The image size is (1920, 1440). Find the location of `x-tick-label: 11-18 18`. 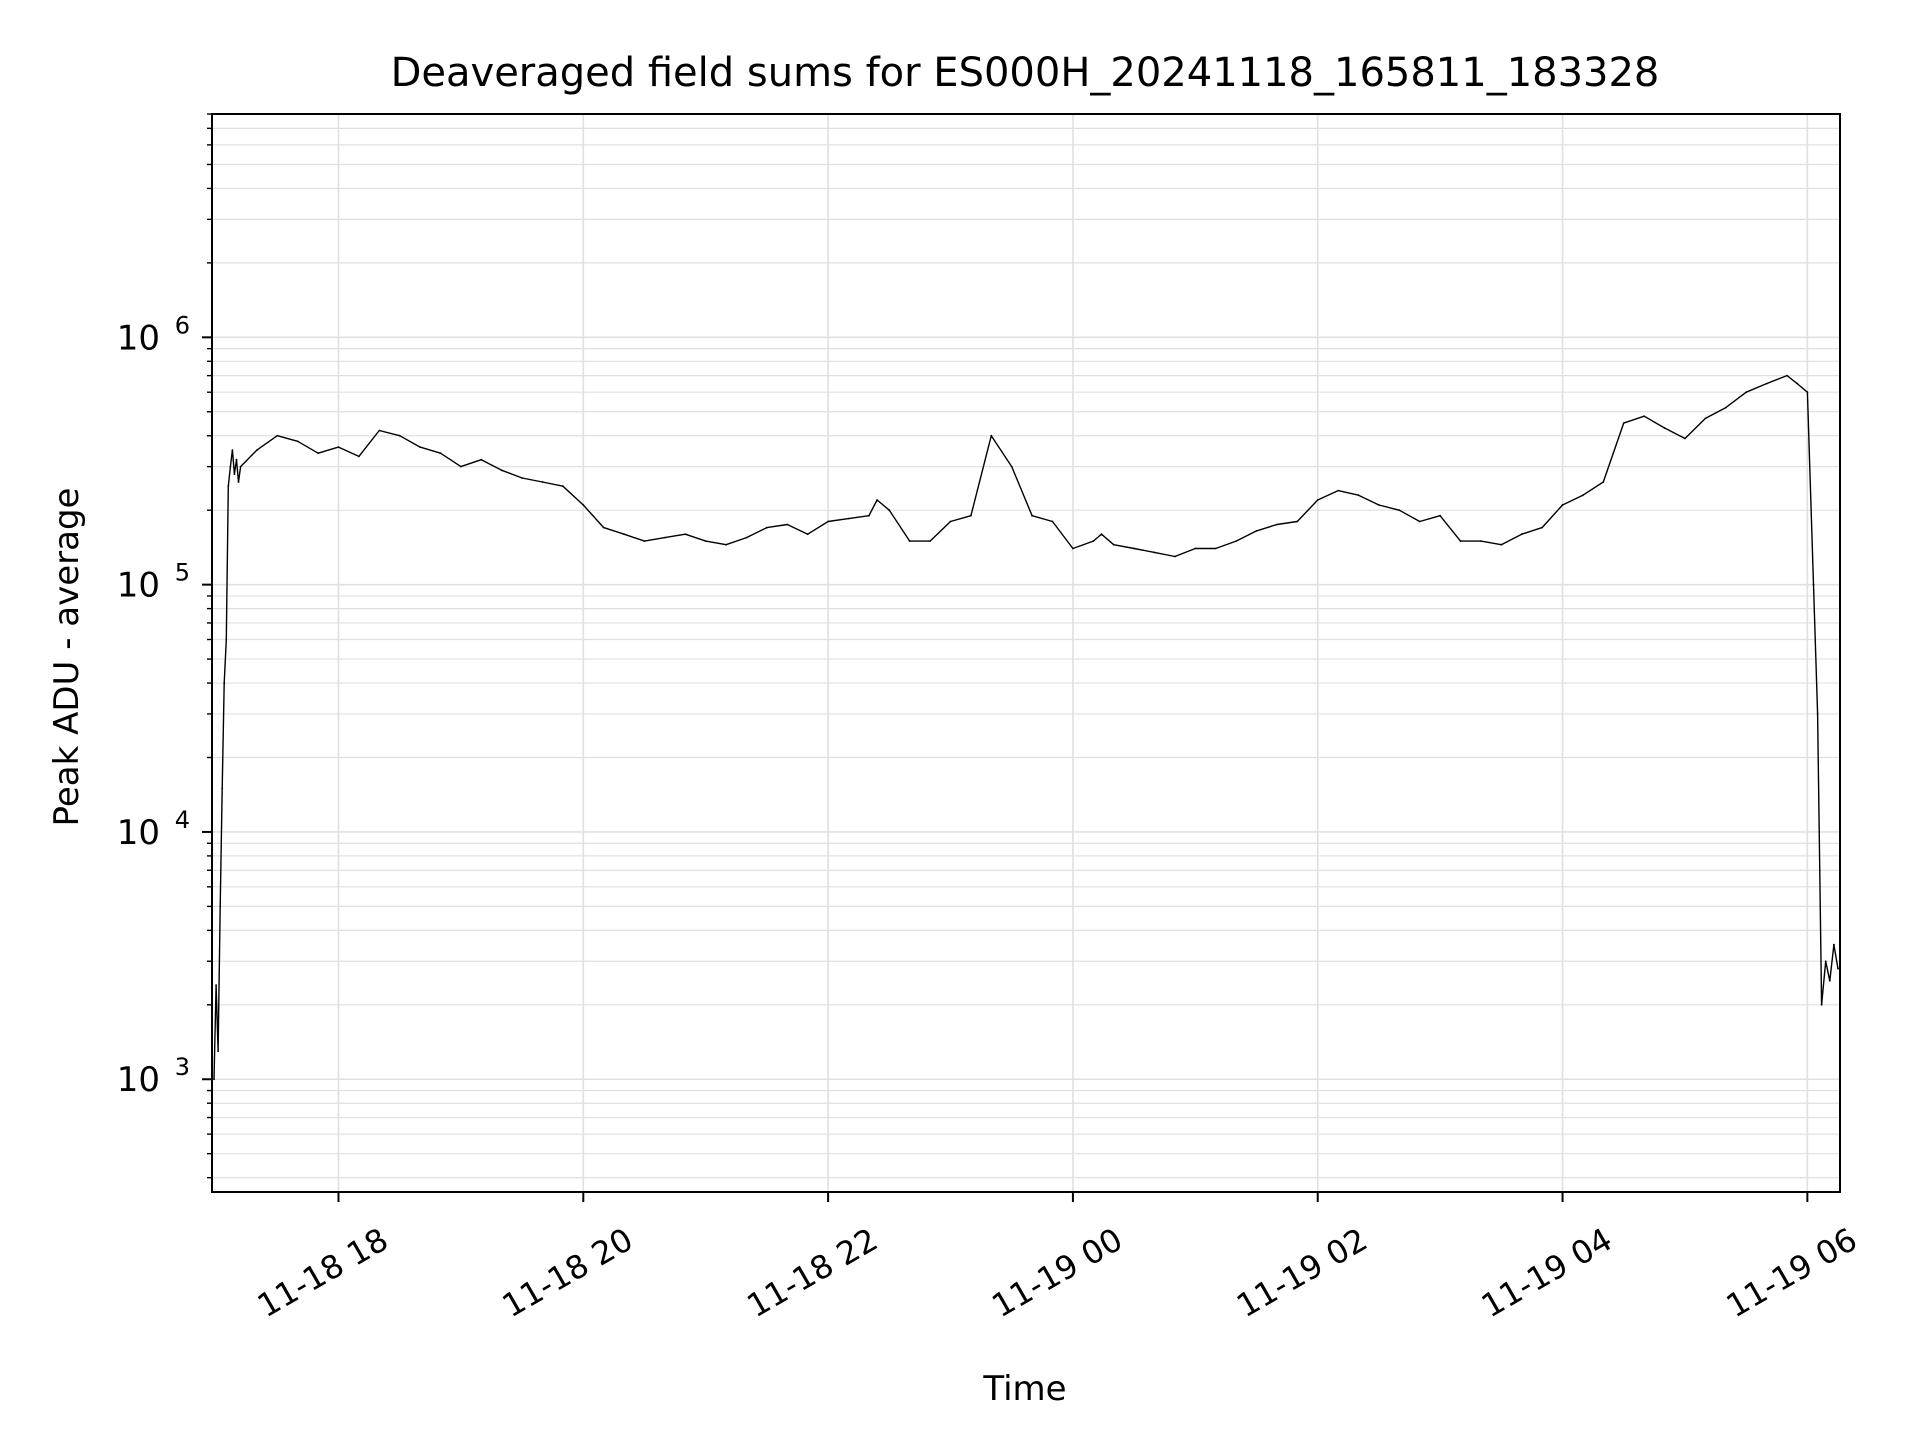

x-tick-label: 11-18 18 is located at coordinates (323, 1272).